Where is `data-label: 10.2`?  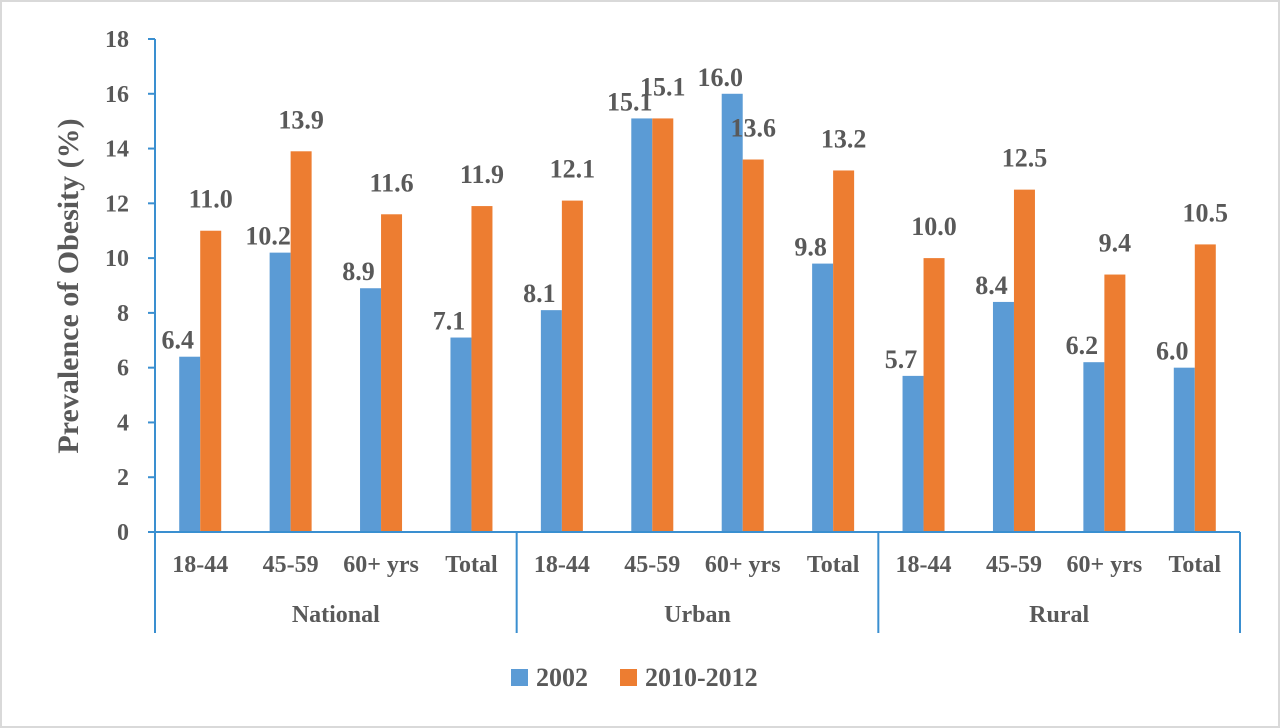
data-label: 10.2 is located at coordinates (268, 236).